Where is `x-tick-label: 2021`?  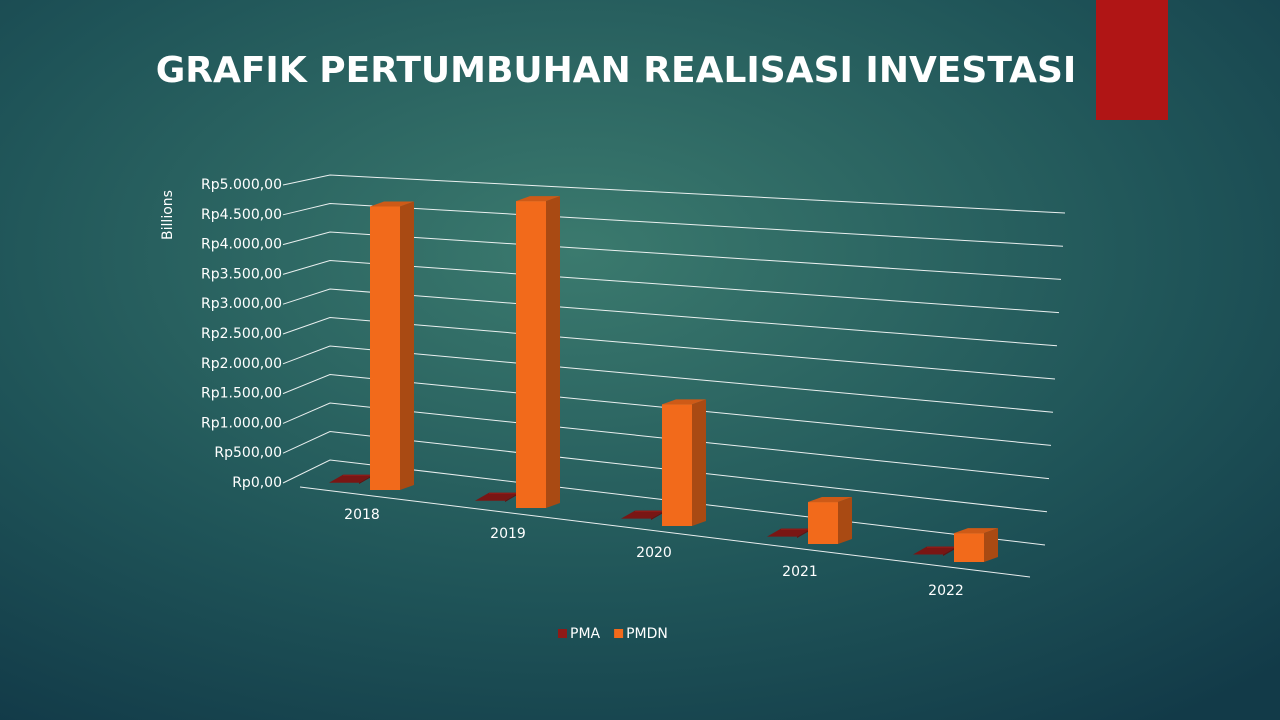 x-tick-label: 2021 is located at coordinates (800, 572).